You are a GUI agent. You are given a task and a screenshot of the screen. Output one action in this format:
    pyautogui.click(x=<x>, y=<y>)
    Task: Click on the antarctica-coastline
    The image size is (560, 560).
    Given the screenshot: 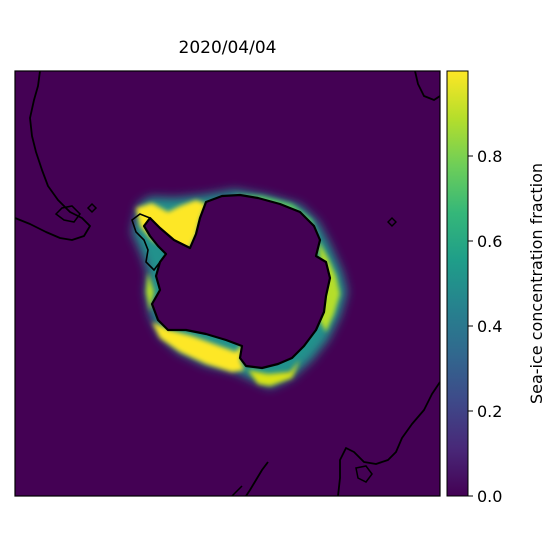 What is the action you would take?
    pyautogui.click(x=237, y=281)
    